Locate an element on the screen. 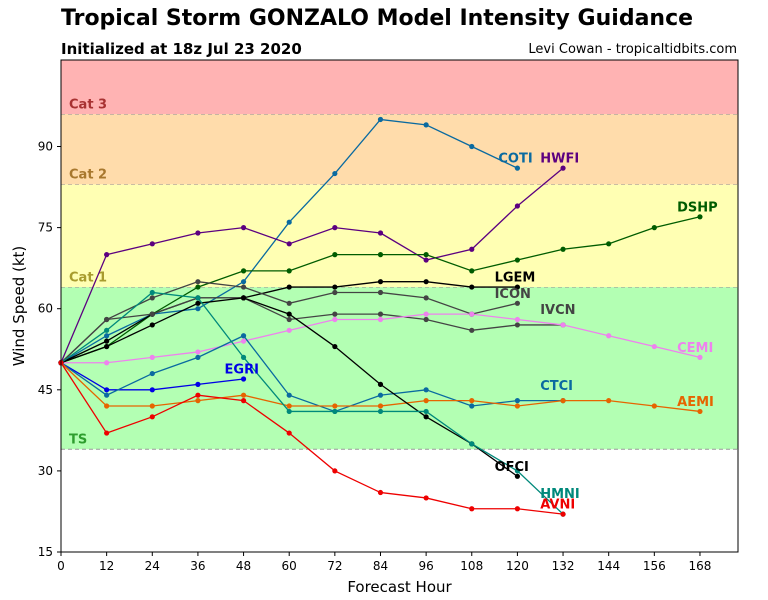 The height and width of the screenshot is (600, 768). y-tick-label: 15 is located at coordinates (45, 552).